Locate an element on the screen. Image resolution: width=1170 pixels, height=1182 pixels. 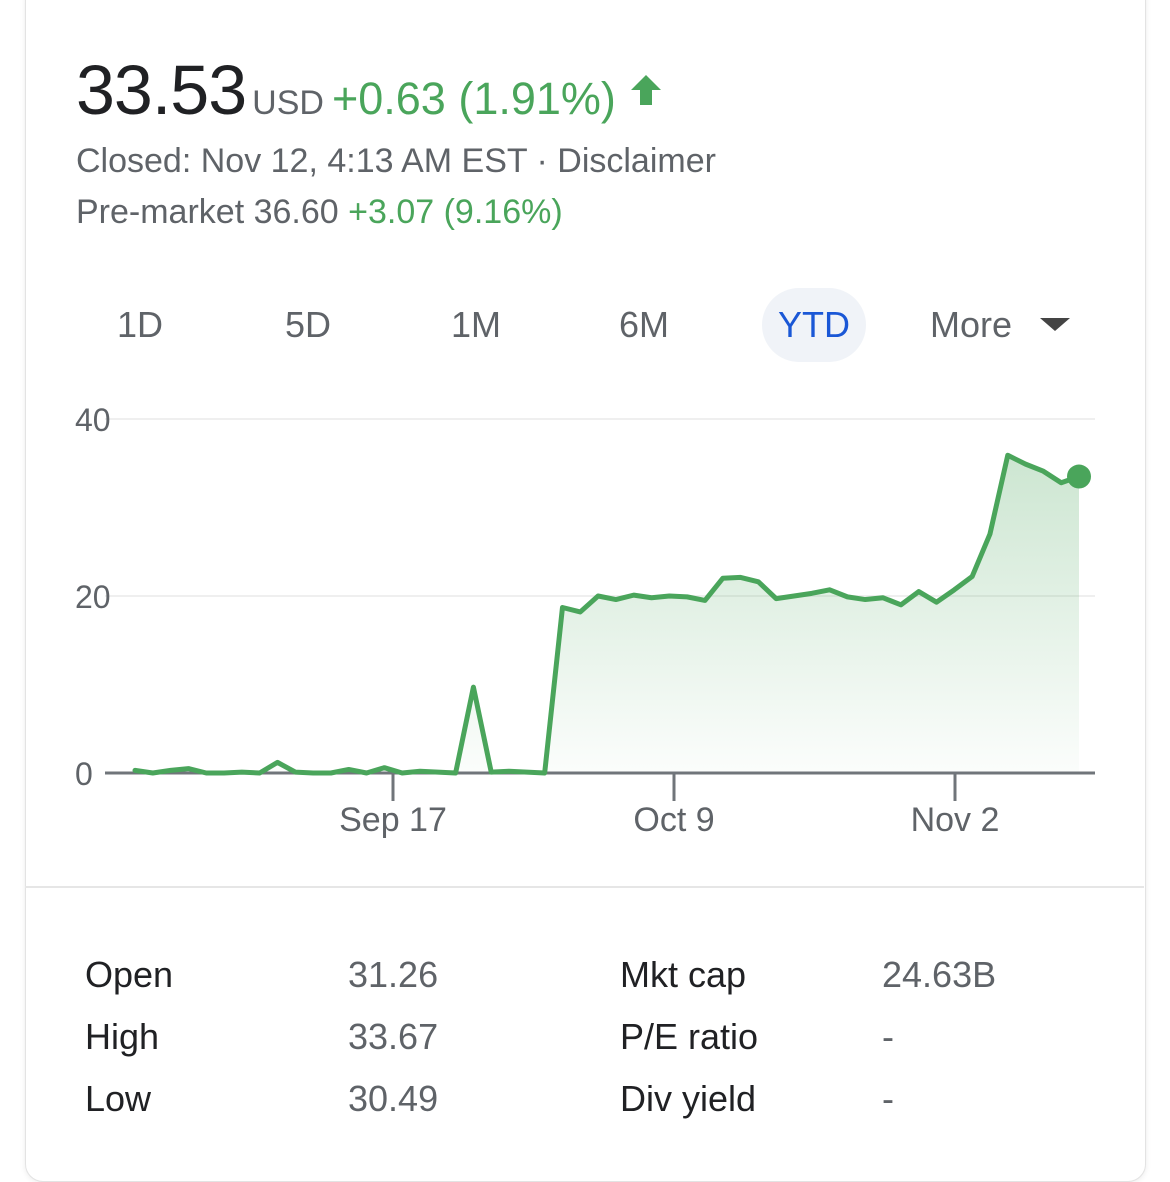
x-tick-label: Sep 17 is located at coordinates (393, 820).